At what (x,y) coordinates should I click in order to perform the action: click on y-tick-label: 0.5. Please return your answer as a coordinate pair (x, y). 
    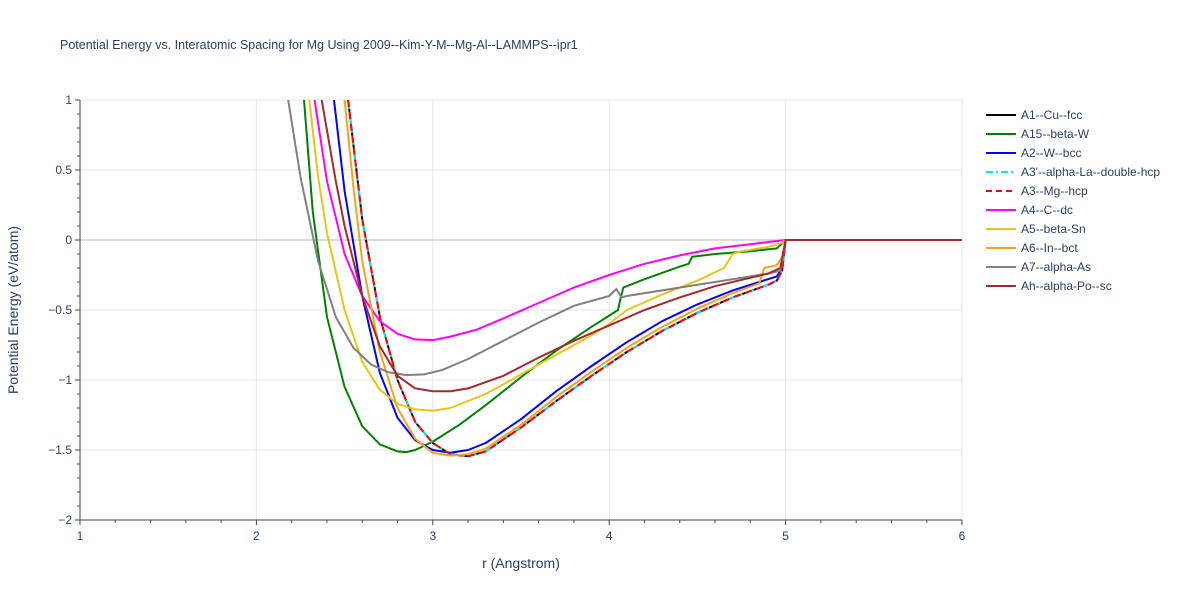
    Looking at the image, I should click on (63, 170).